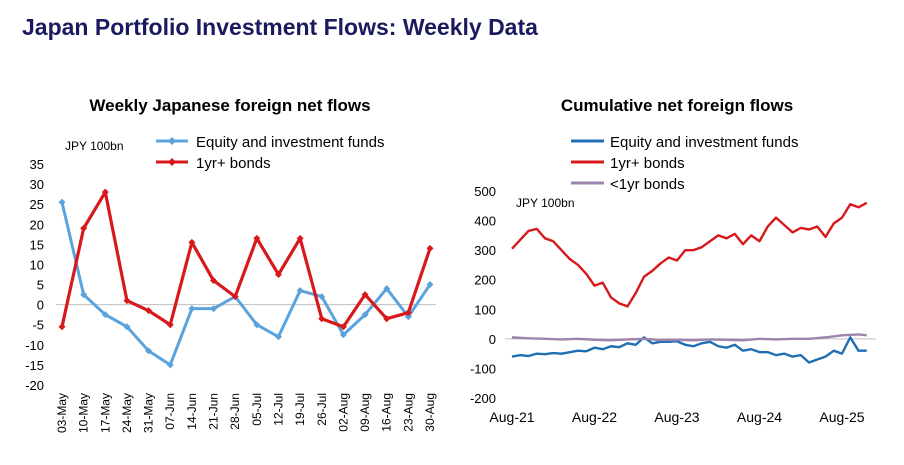  What do you see at coordinates (689, 337) in the screenshot?
I see `series-line-short-bonds` at bounding box center [689, 337].